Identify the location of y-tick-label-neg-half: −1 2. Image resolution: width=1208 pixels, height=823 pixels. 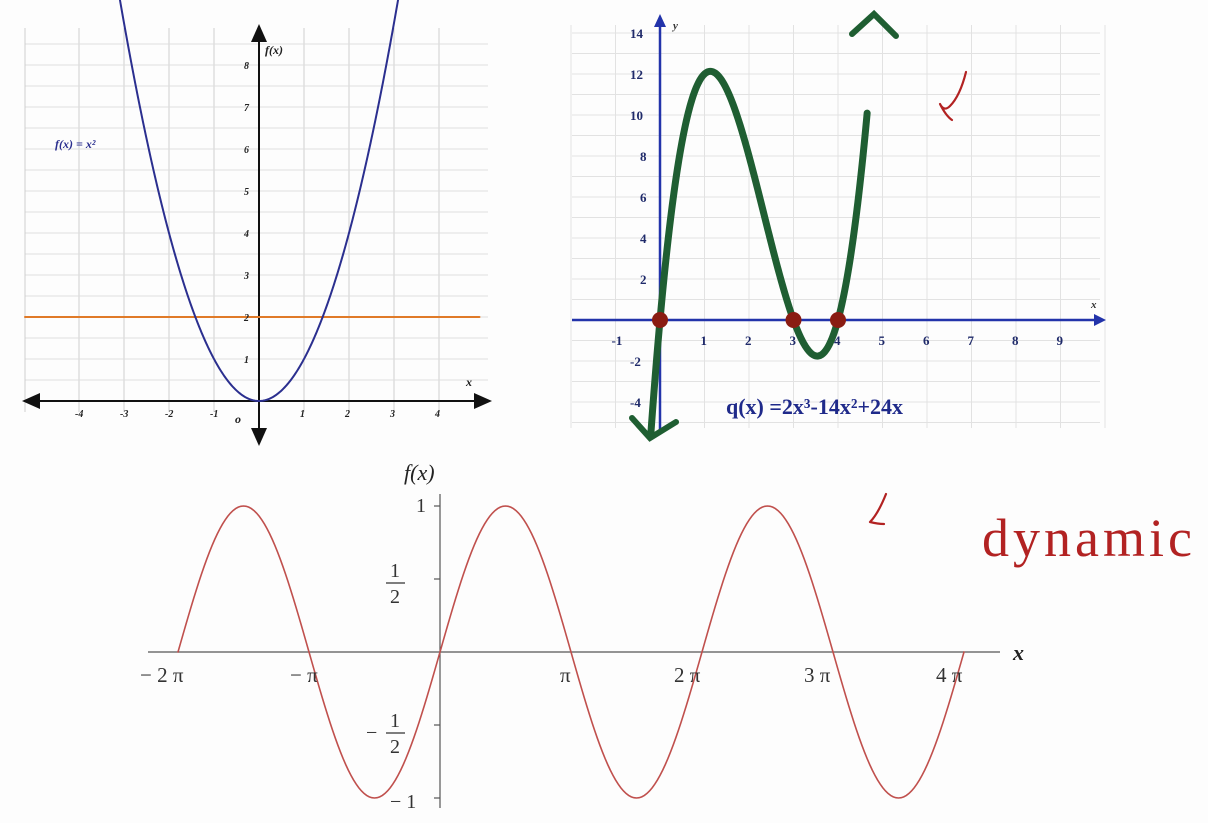
(385, 734).